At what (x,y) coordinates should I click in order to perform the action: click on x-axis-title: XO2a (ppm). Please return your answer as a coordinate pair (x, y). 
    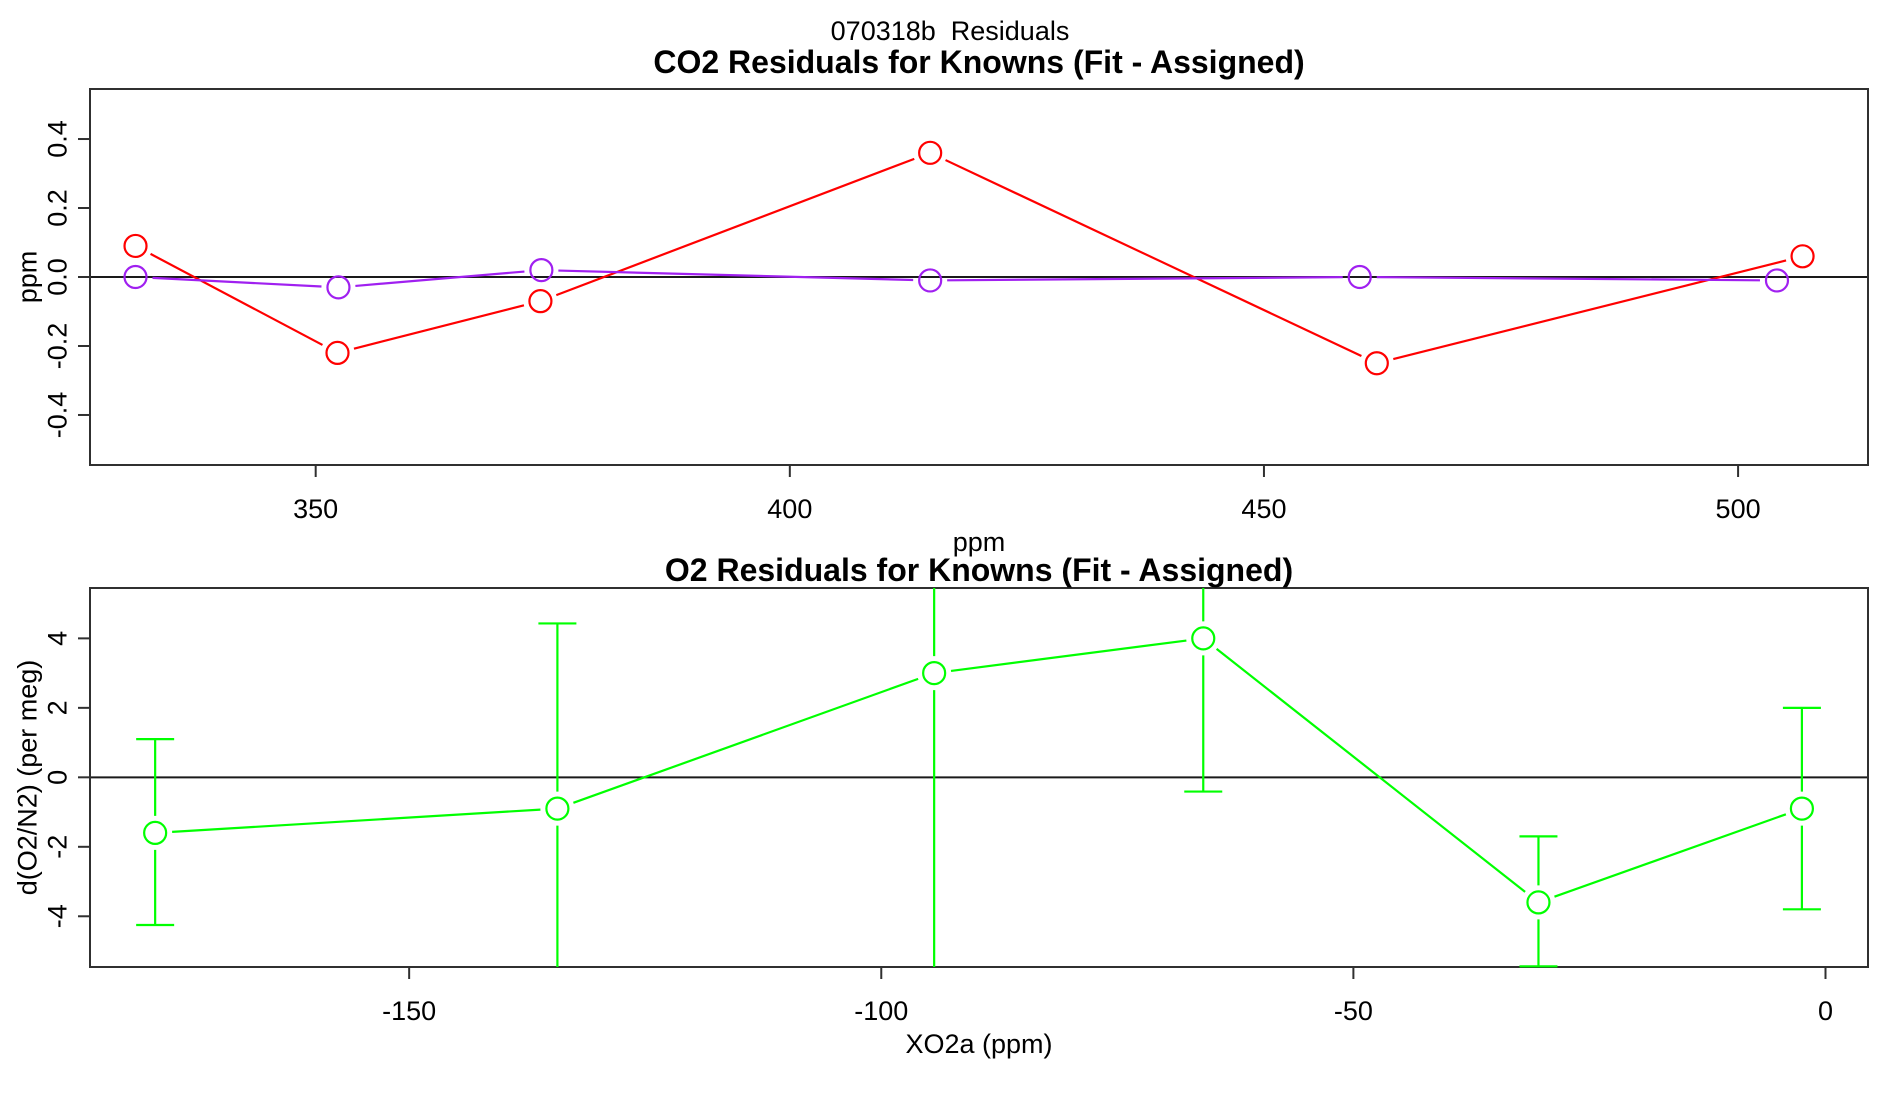
    Looking at the image, I should click on (978, 1044).